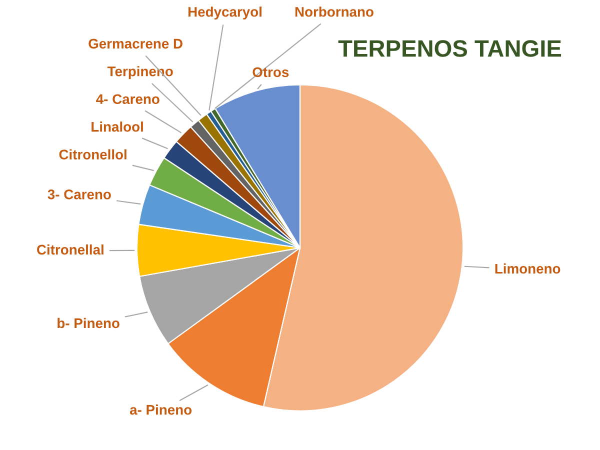 This screenshot has height=450, width=600. I want to click on slice-label: Germacrene D, so click(135, 43).